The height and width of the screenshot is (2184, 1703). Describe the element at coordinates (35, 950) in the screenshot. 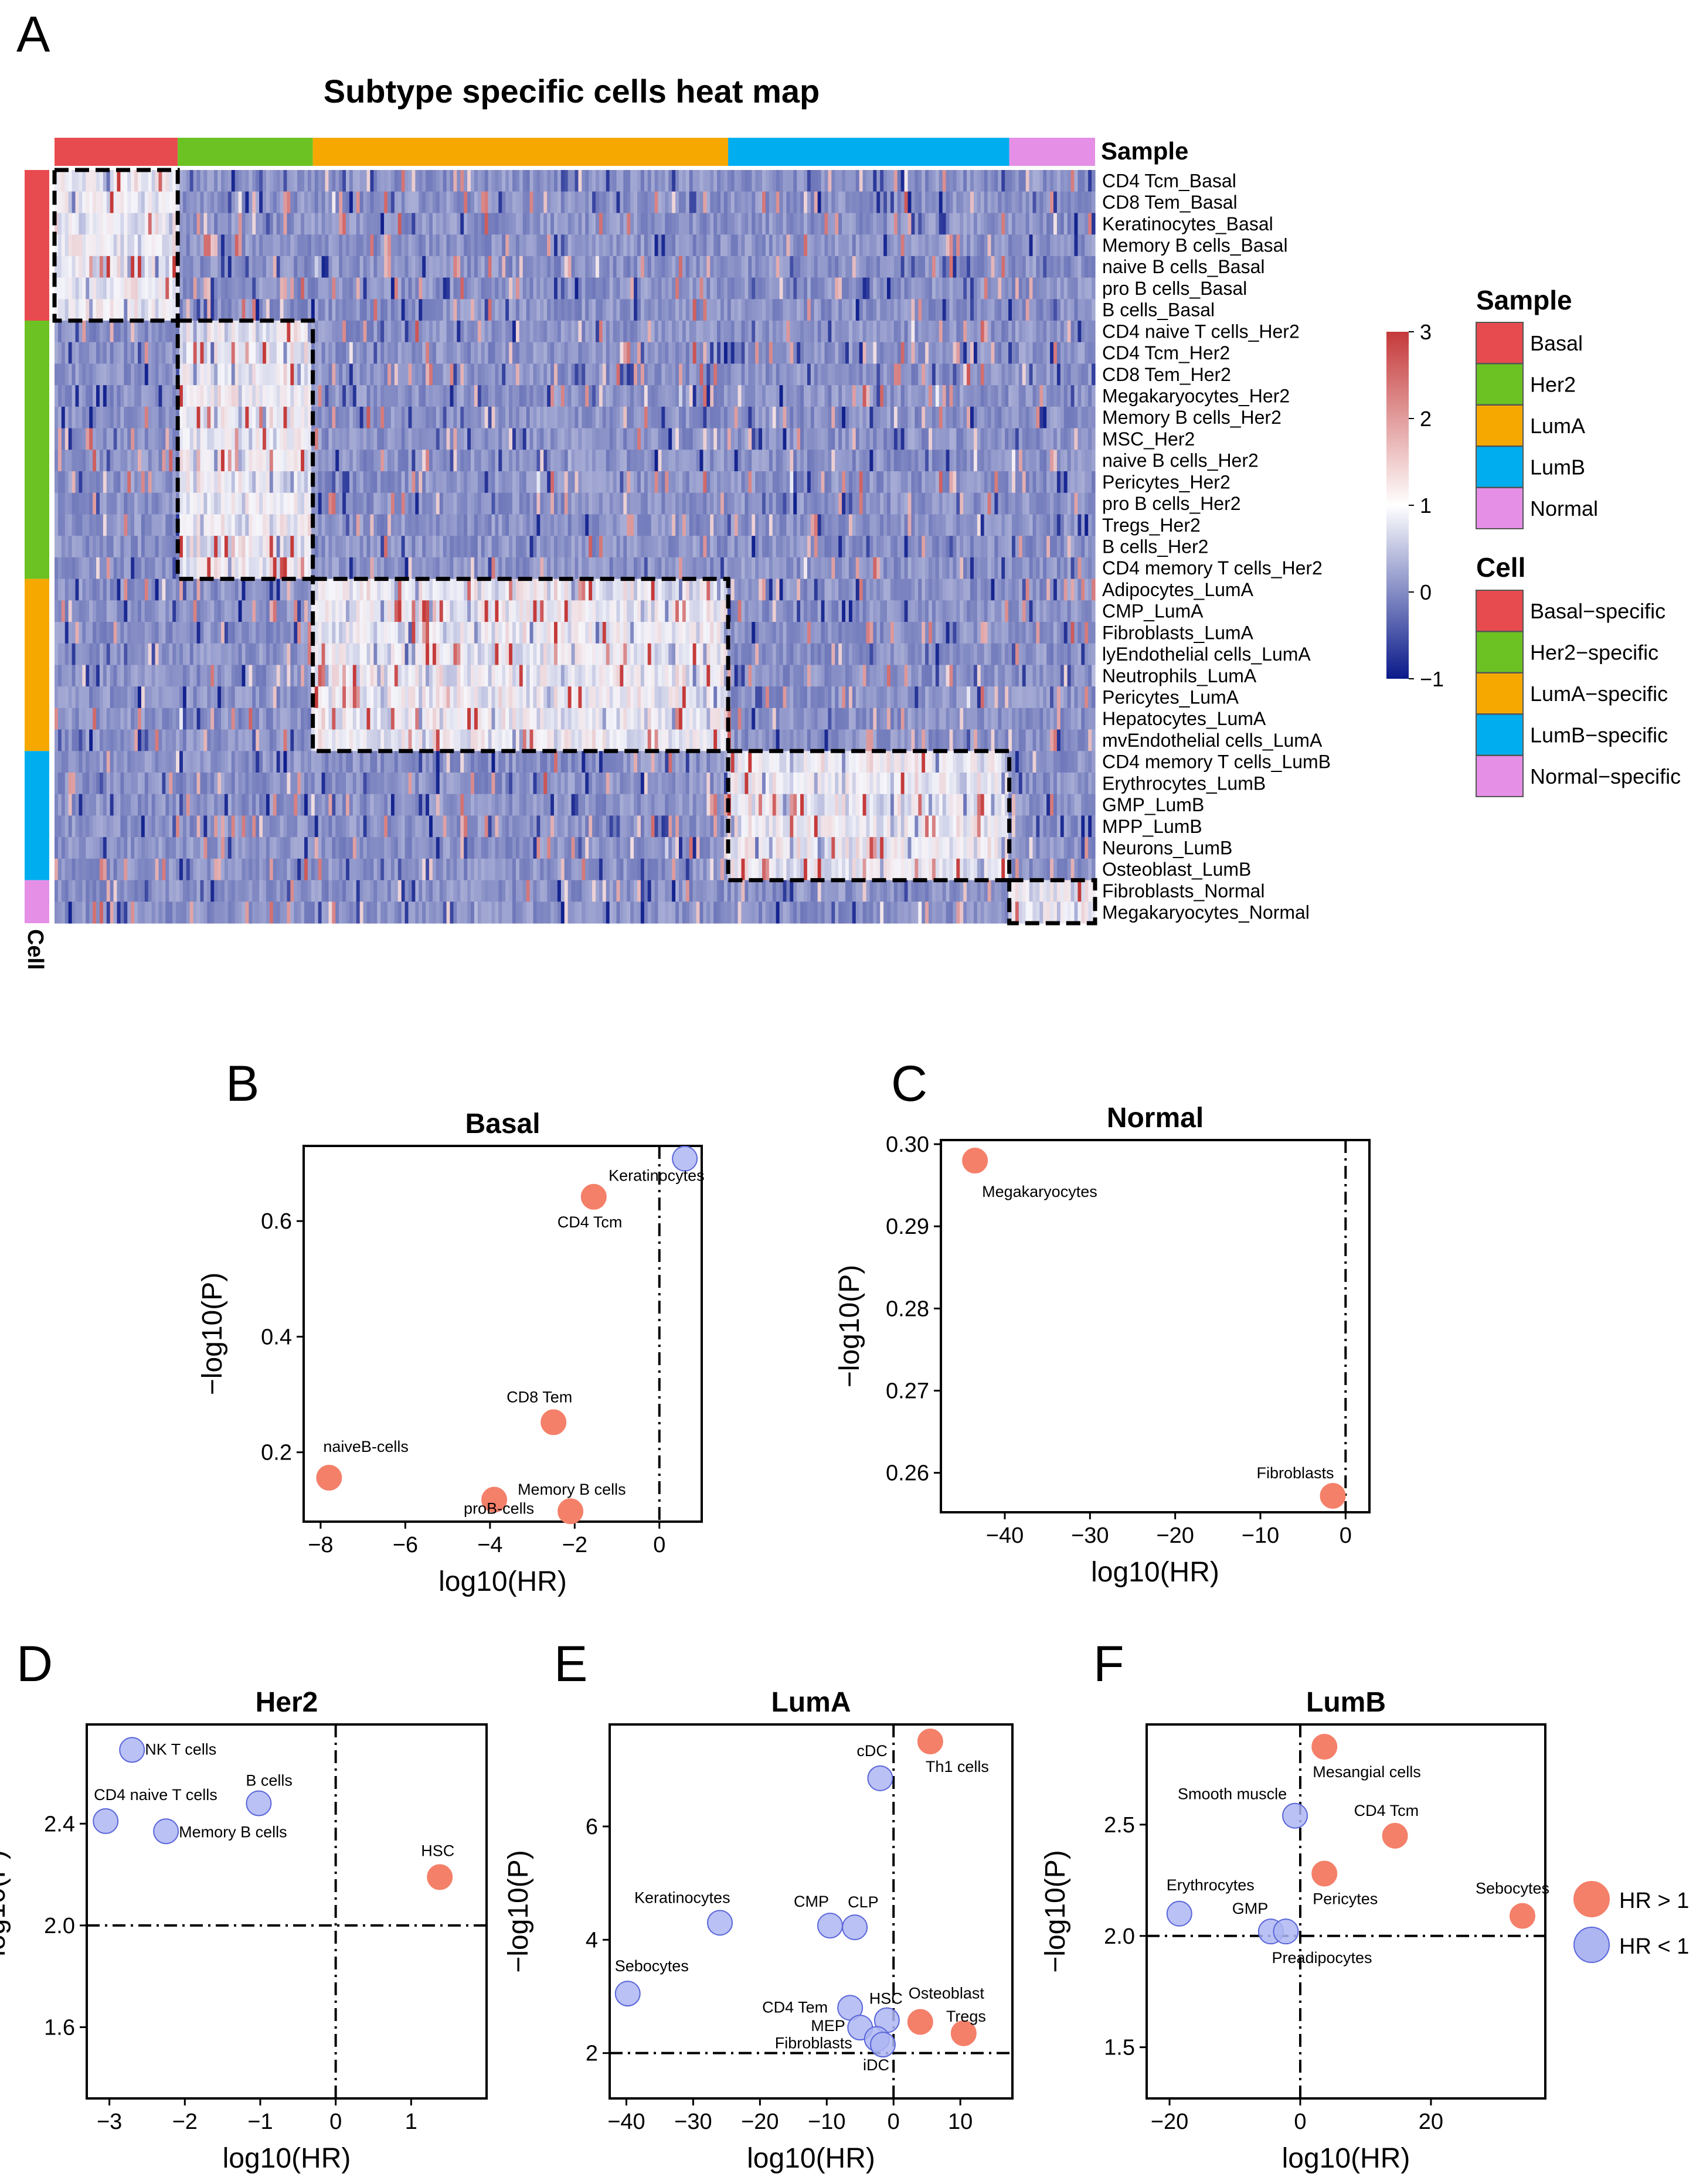

I see `cell-annotation-label: Cell` at that location.